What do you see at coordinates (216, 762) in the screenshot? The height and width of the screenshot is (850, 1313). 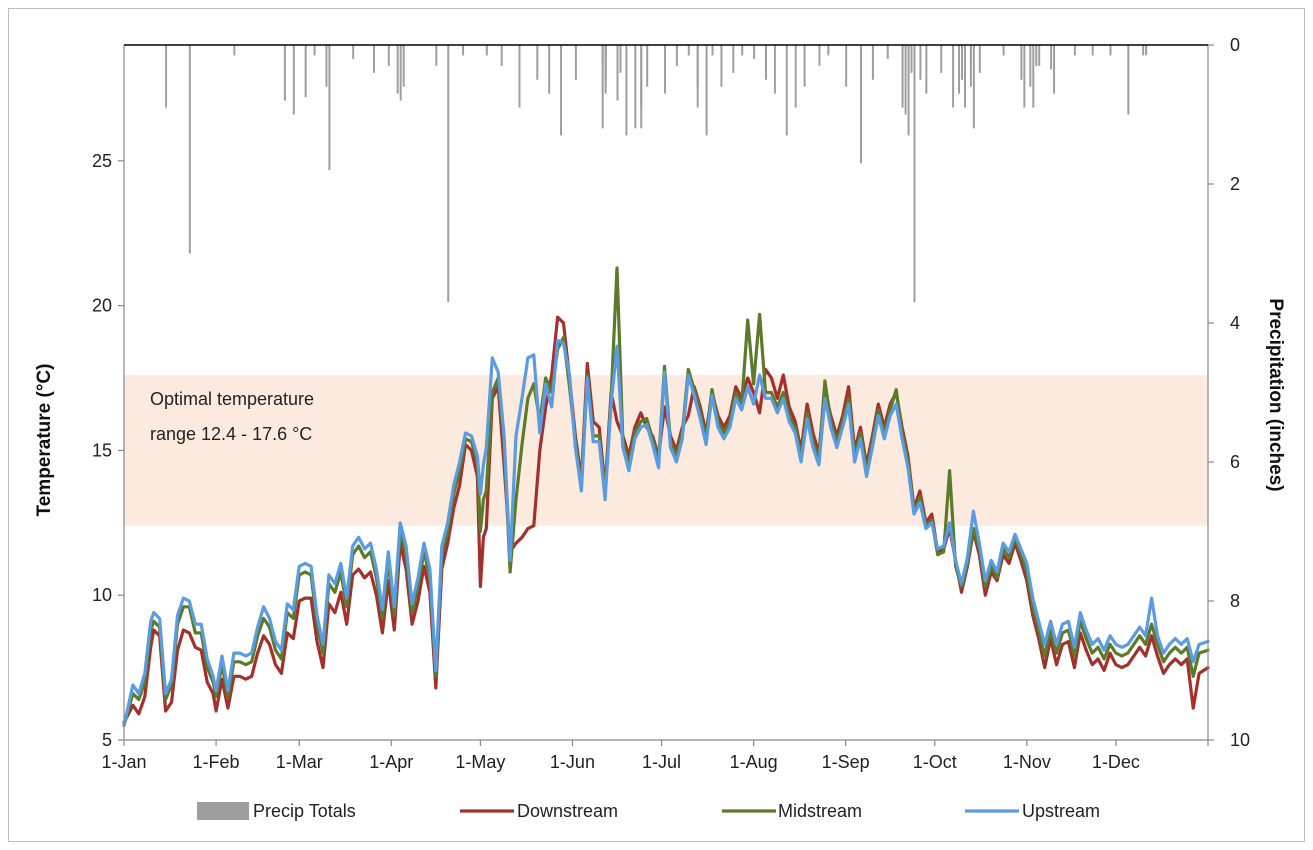 I see `x-tick-label: 1-Feb` at bounding box center [216, 762].